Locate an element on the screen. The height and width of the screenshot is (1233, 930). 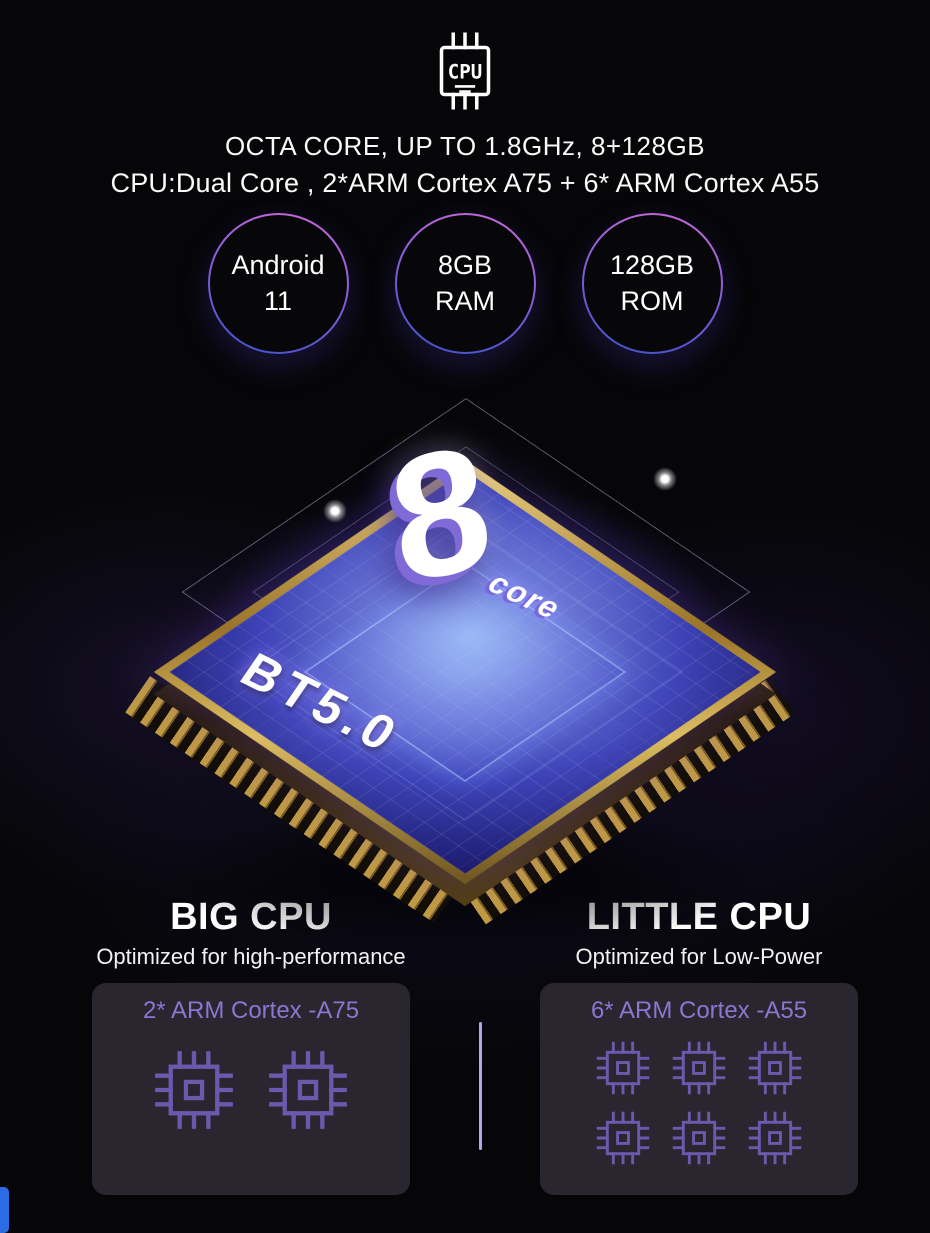
spec-badges: Android 11 8GB RAM 128GB ROM is located at coordinates (465, 283).